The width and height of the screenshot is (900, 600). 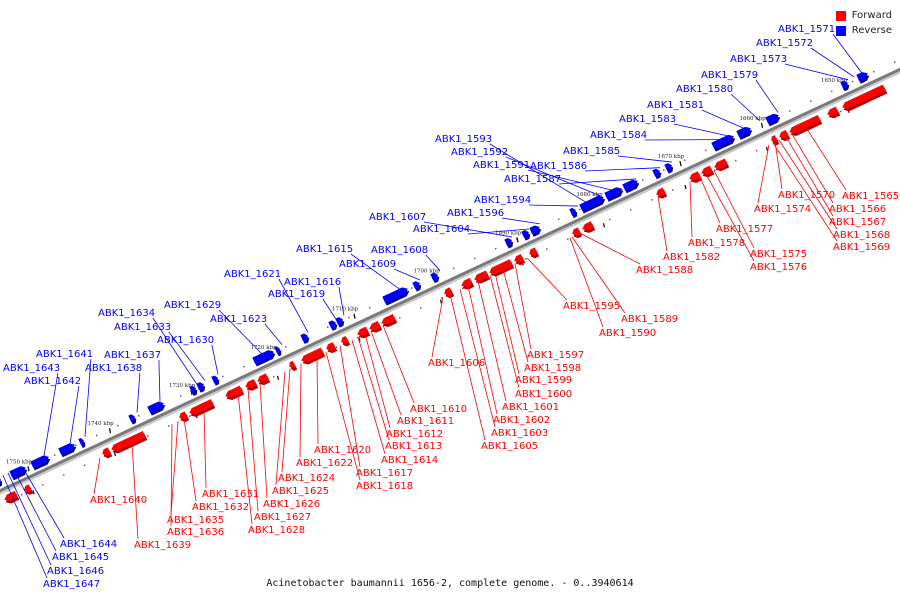 What do you see at coordinates (501, 165) in the screenshot?
I see `gene-label: ABK1_1591` at bounding box center [501, 165].